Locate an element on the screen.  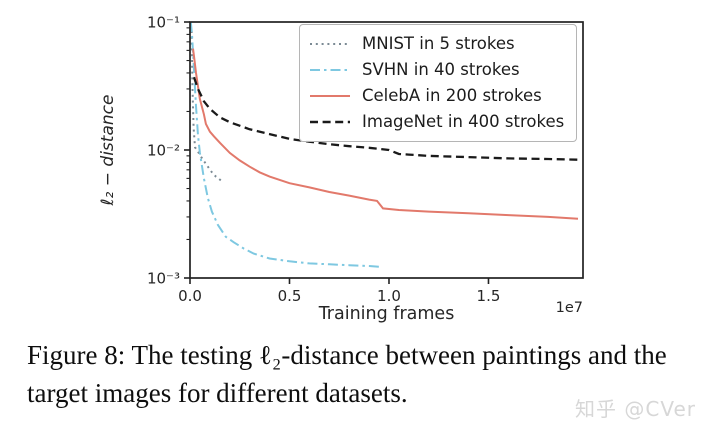
legend-item-imagenet: ImageNet in 400 strokes is located at coordinates (436, 122).